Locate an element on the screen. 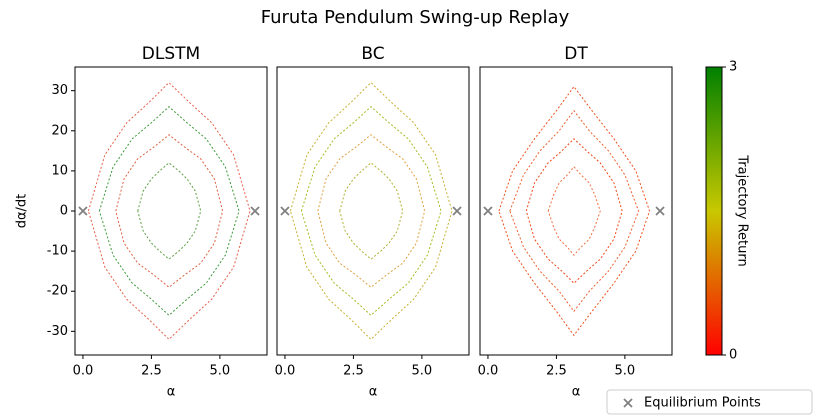 The height and width of the screenshot is (419, 830). y-tick-label: -20 is located at coordinates (57, 291).